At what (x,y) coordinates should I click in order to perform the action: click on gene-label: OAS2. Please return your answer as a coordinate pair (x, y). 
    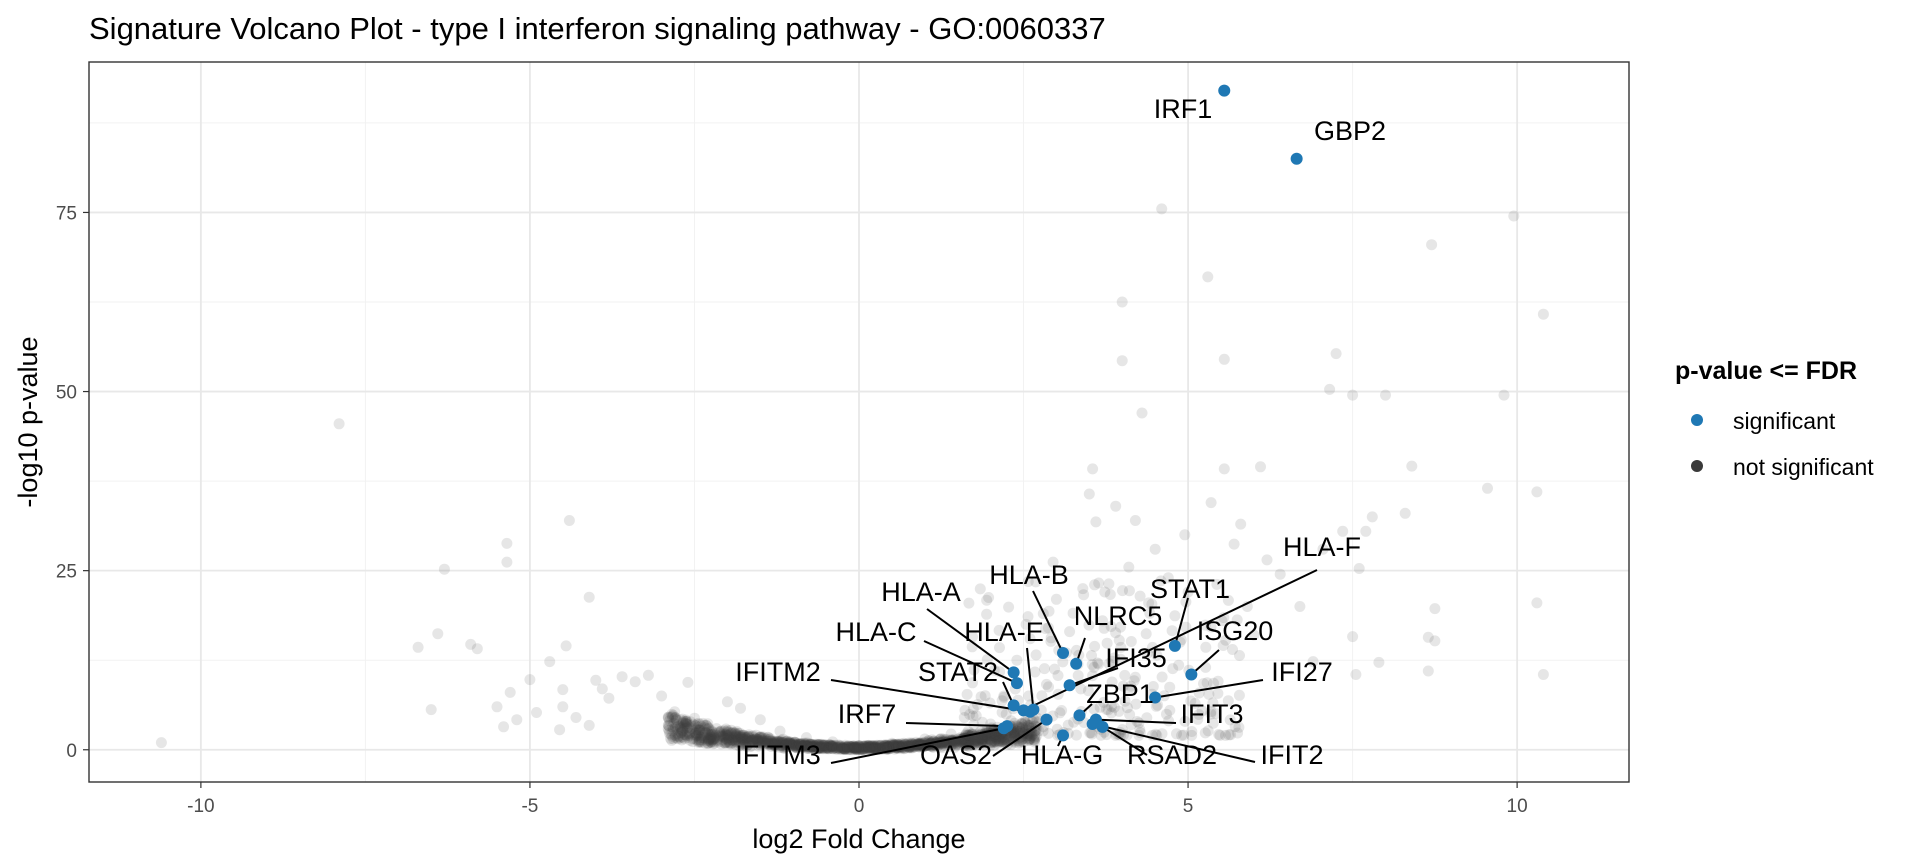
    Looking at the image, I should click on (956, 755).